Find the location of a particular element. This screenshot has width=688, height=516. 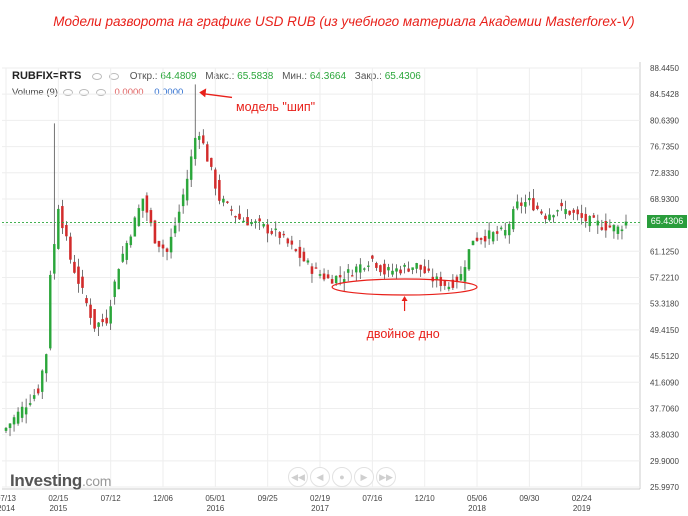

low-label: Мин.: is located at coordinates (295, 76).